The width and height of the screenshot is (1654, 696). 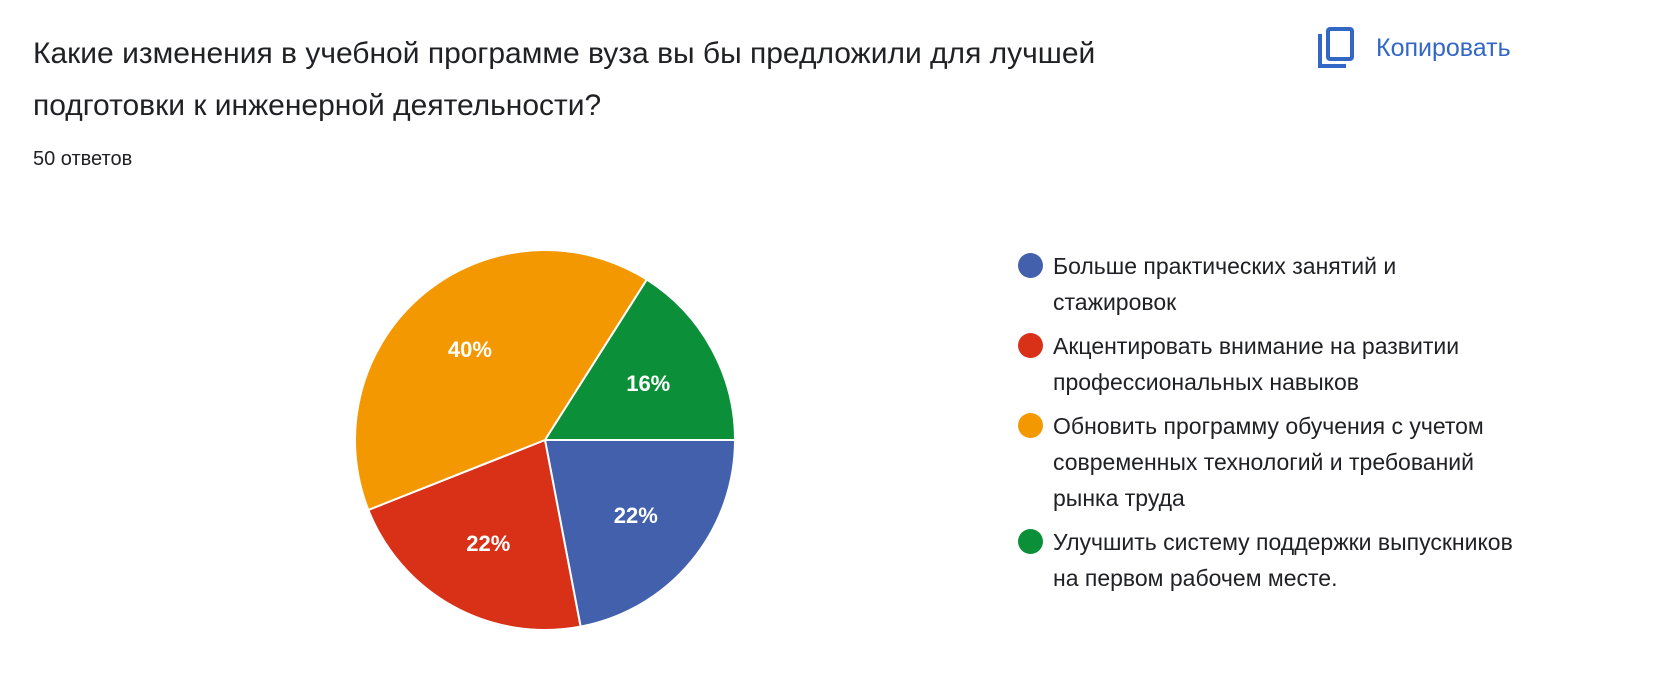 I want to click on copy-button: Копировать, so click(x=1413, y=48).